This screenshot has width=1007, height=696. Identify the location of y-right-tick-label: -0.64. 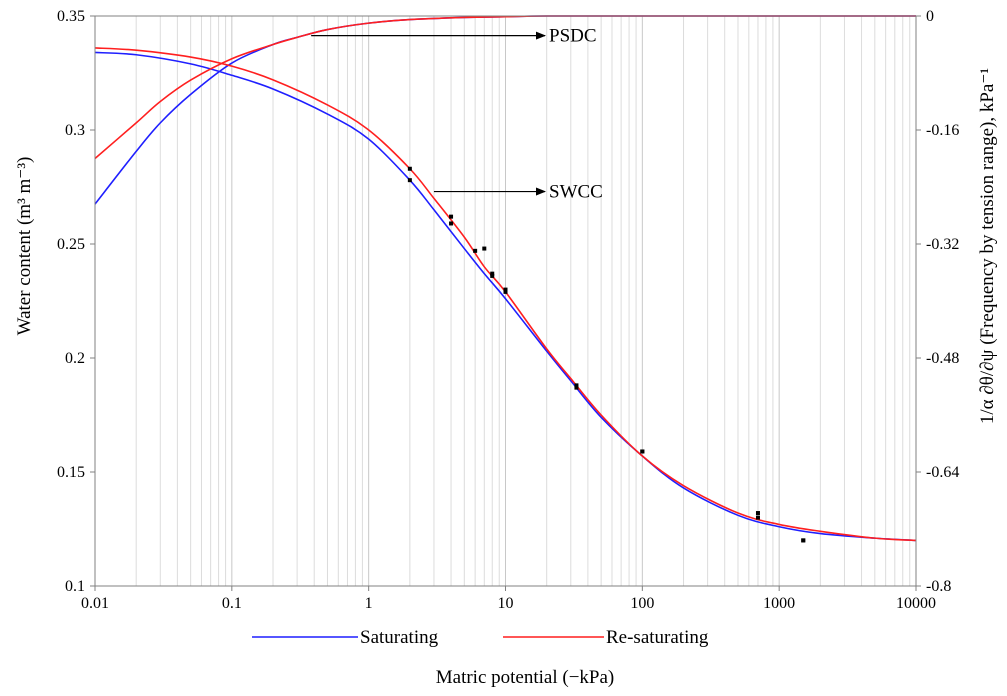
(942, 472).